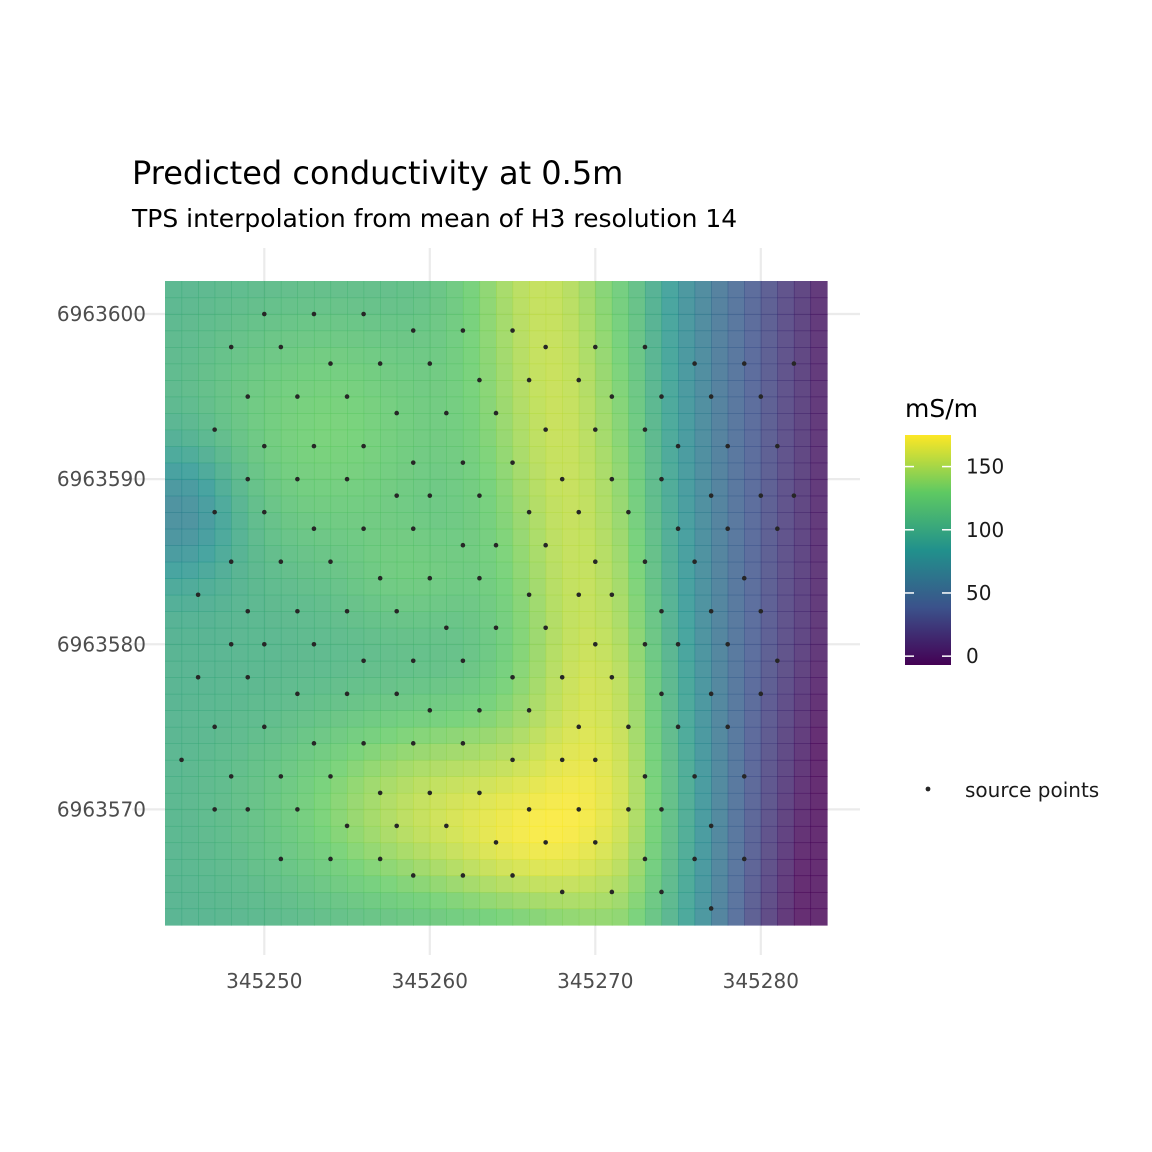 This screenshot has width=1152, height=1152. I want to click on x-axis-ticks: 345250 345260 345270 345280, so click(512, 981).